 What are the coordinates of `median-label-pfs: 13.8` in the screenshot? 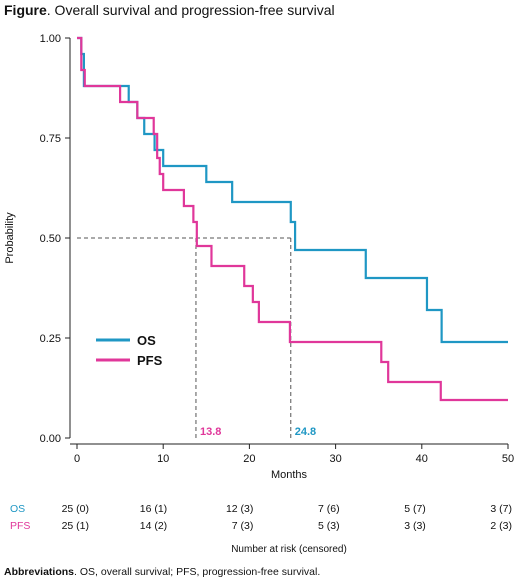 It's located at (210, 432).